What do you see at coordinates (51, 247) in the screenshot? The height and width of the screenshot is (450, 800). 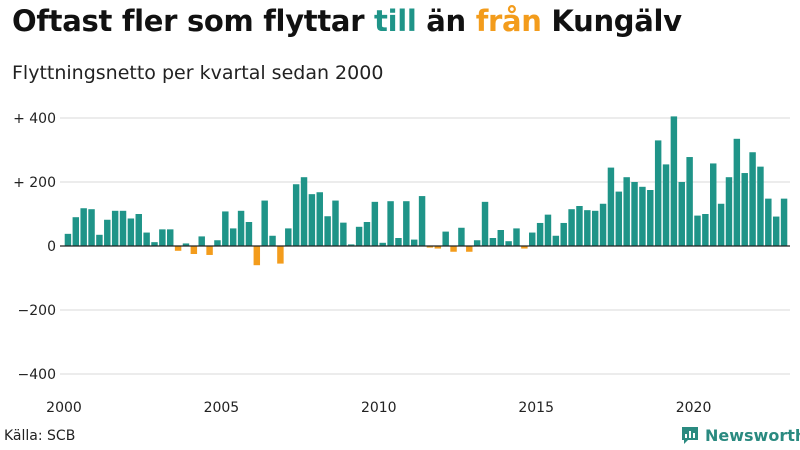 I see `y-tick-label: 0` at bounding box center [51, 247].